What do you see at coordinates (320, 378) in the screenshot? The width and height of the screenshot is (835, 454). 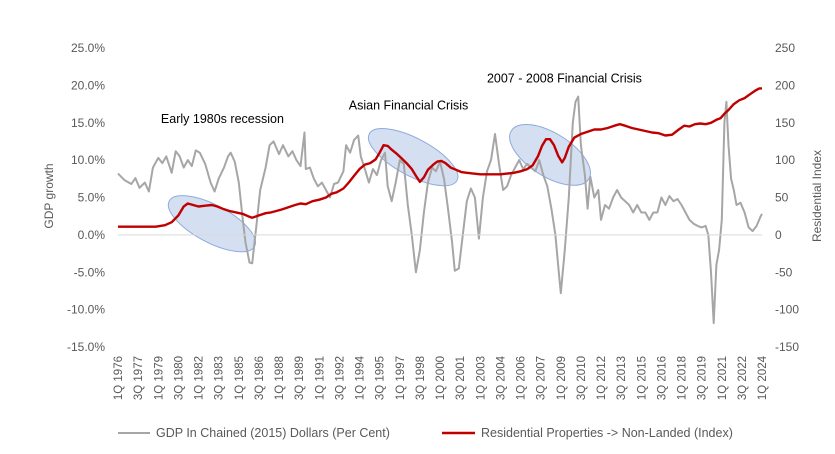 I see `x-tick-label: 1Q 1991` at bounding box center [320, 378].